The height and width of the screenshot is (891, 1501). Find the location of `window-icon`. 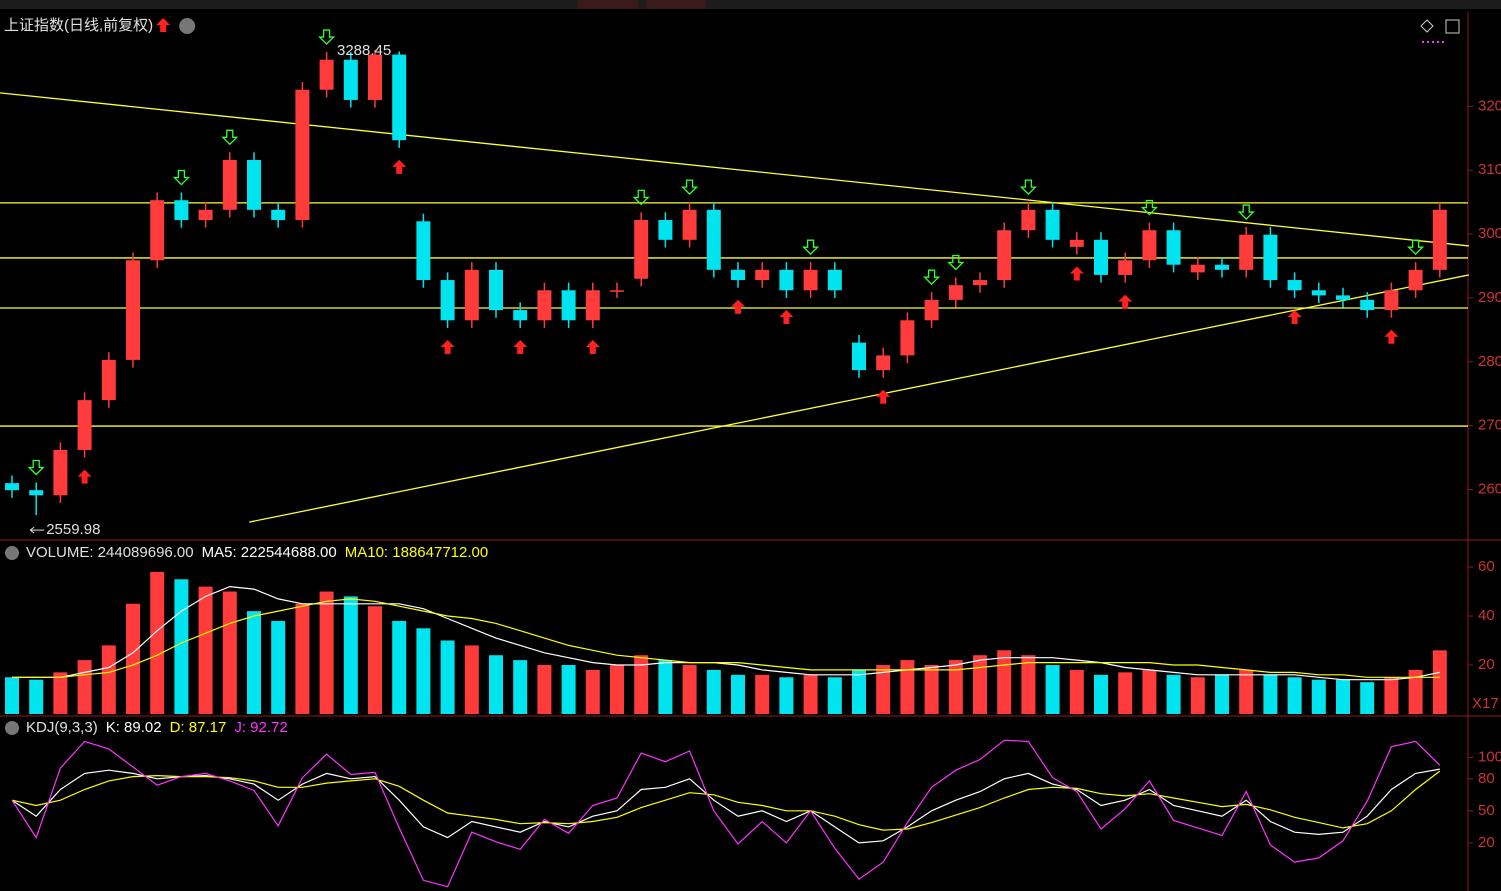

window-icon is located at coordinates (1452, 26).